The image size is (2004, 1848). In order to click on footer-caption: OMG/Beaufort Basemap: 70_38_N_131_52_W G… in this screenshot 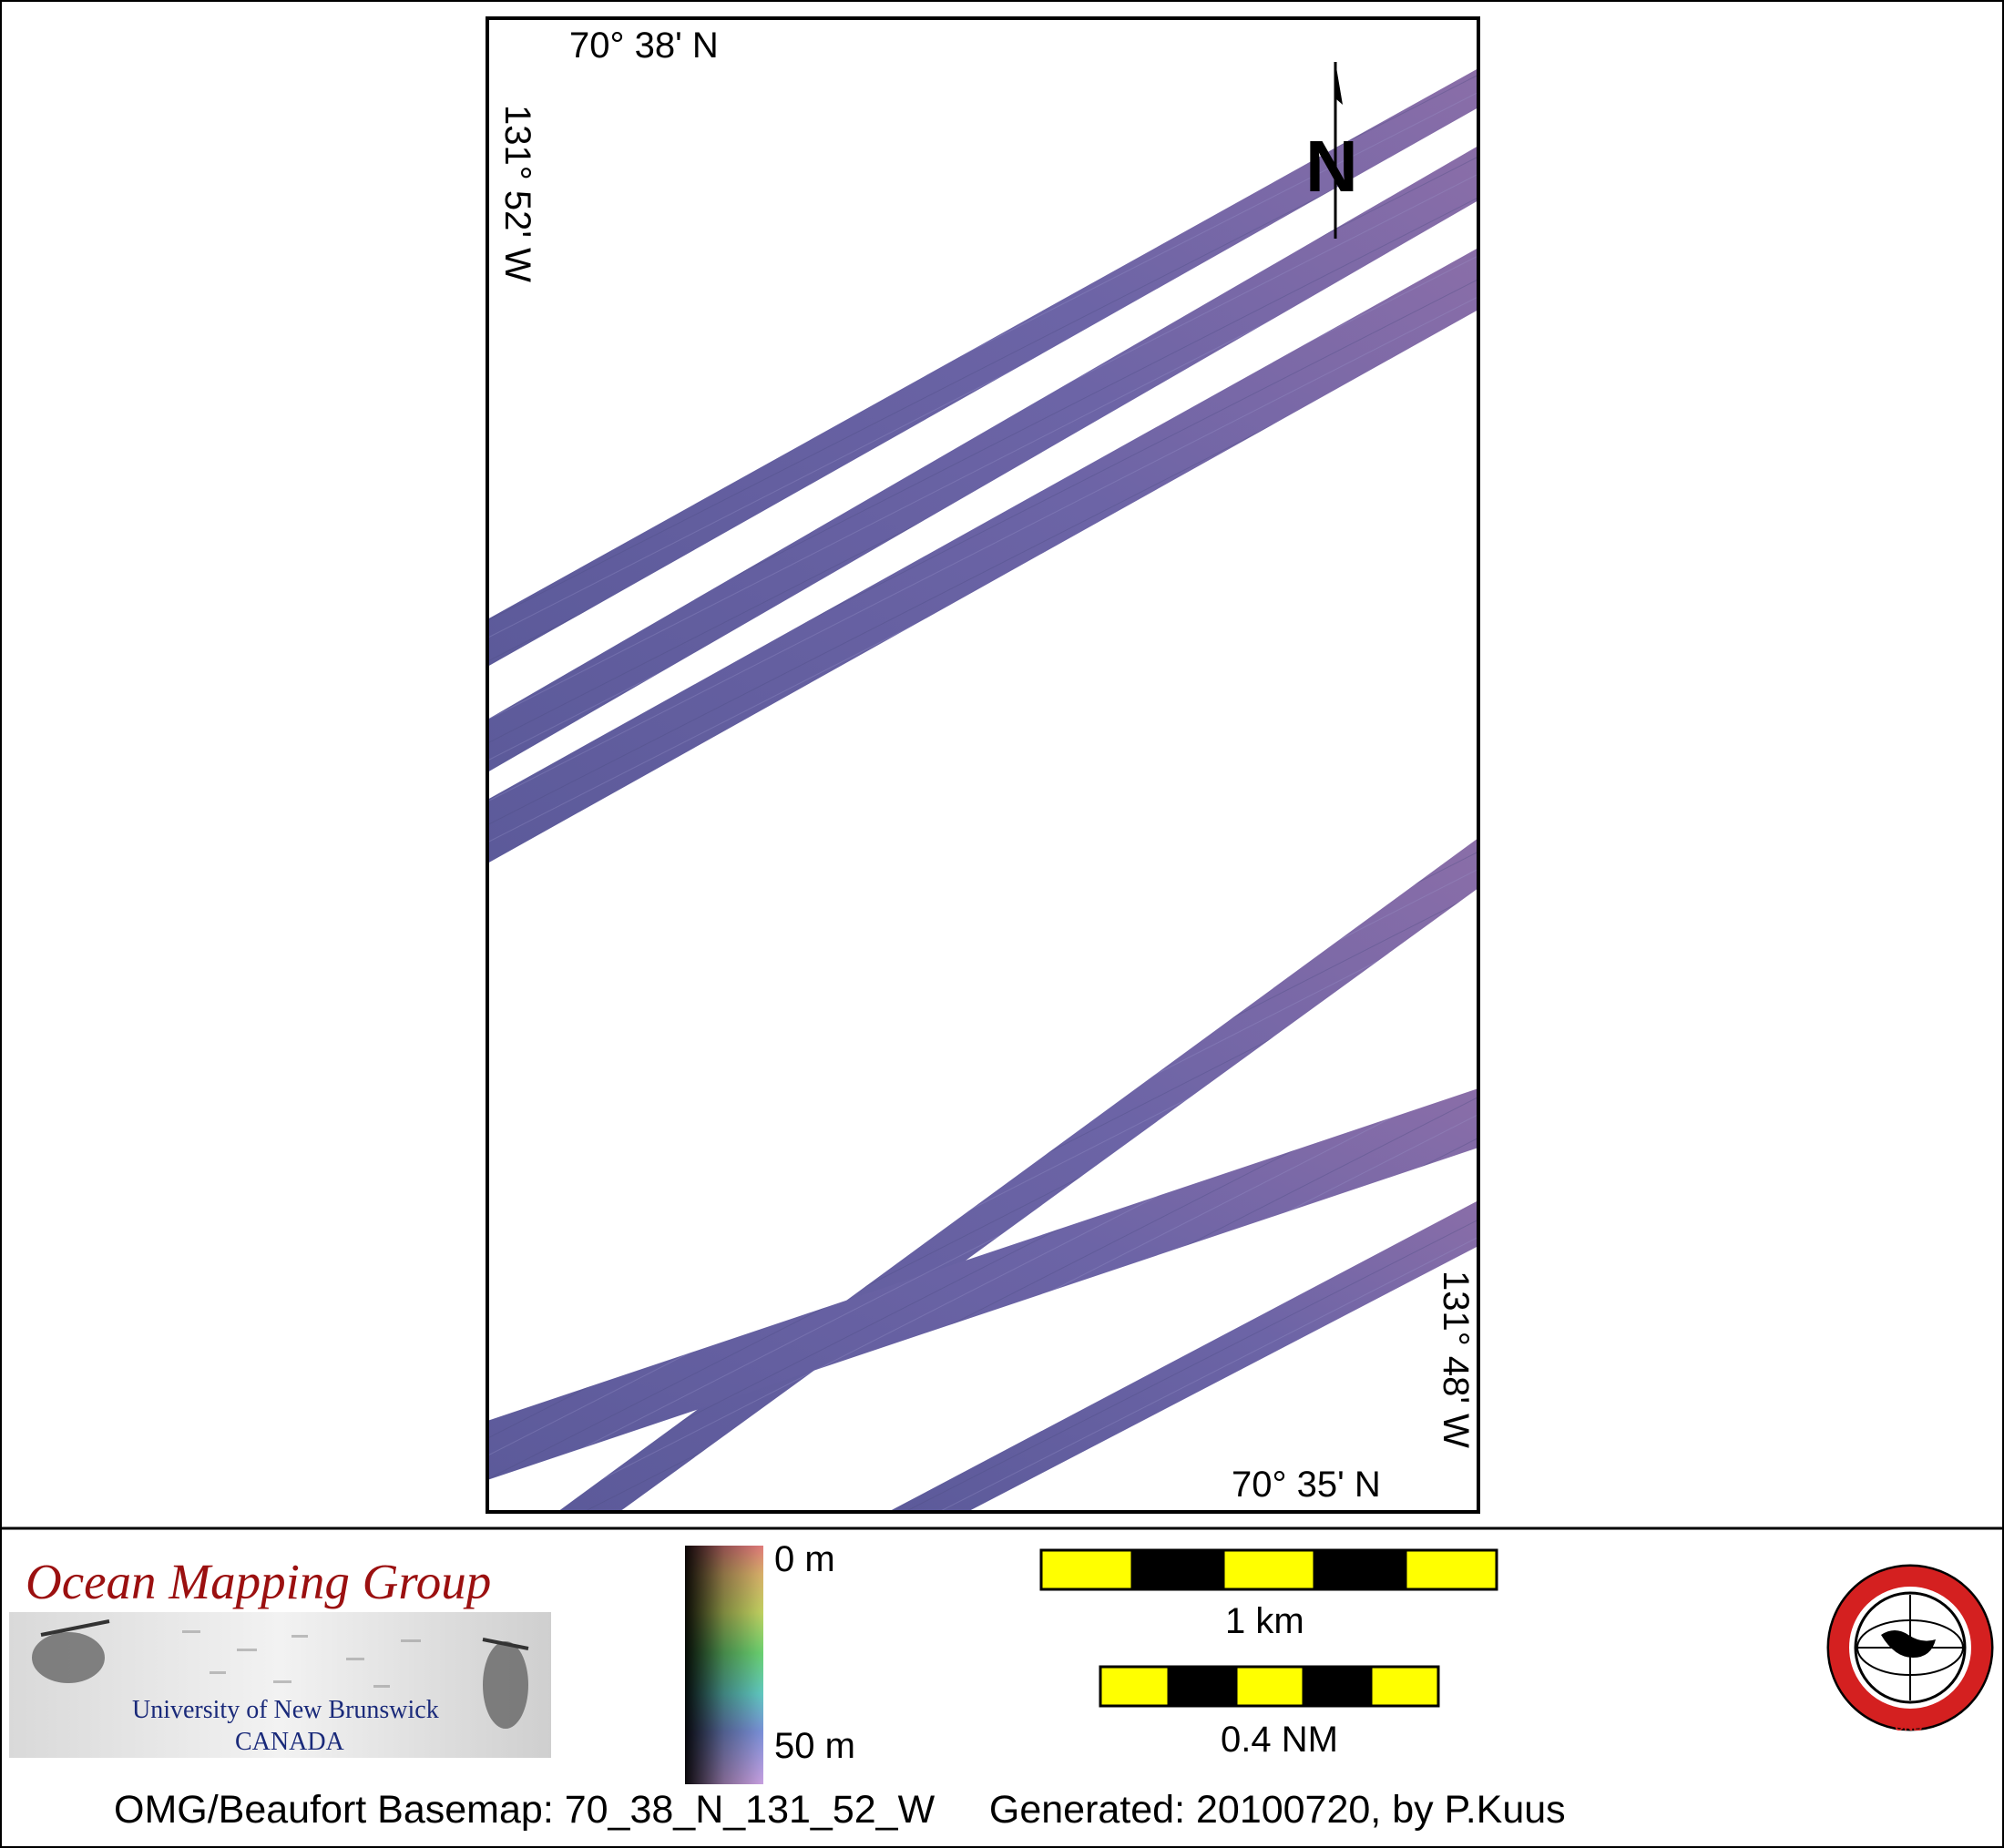, I will do `click(840, 1810)`.